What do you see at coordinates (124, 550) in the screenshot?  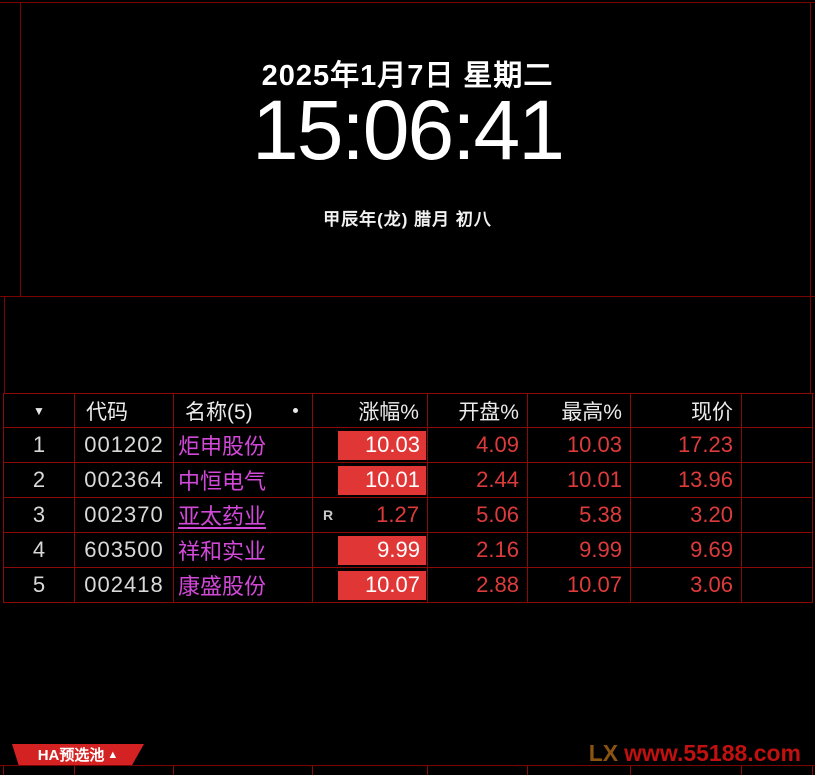 I see `stock-code-cell: 603500` at bounding box center [124, 550].